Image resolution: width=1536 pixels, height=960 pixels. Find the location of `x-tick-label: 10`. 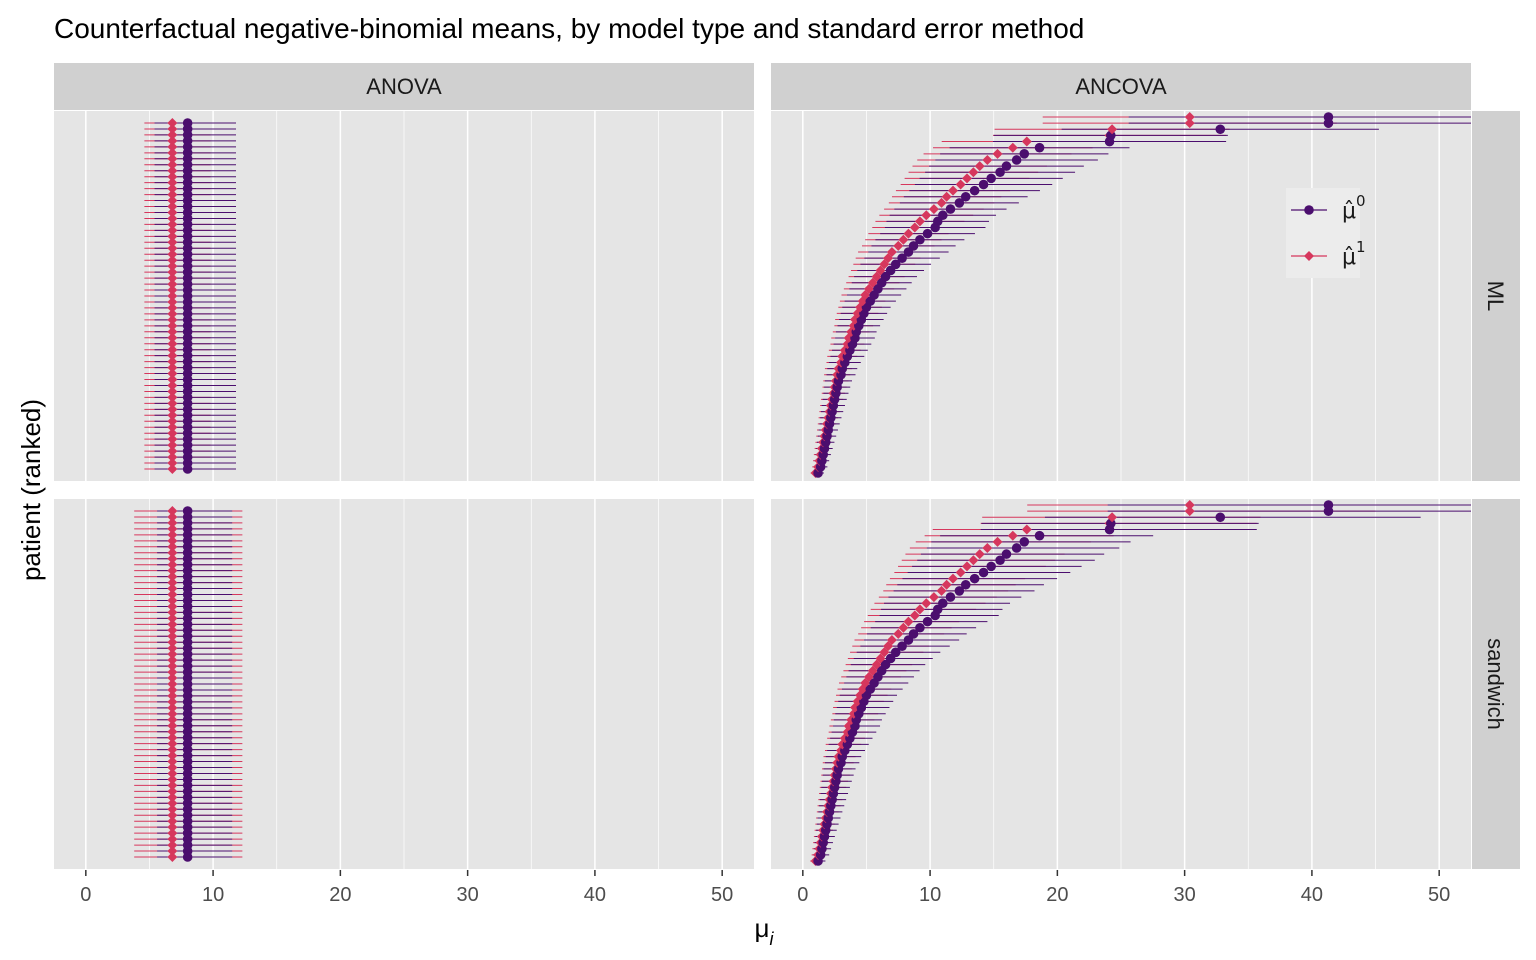

x-tick-label: 10 is located at coordinates (213, 895).